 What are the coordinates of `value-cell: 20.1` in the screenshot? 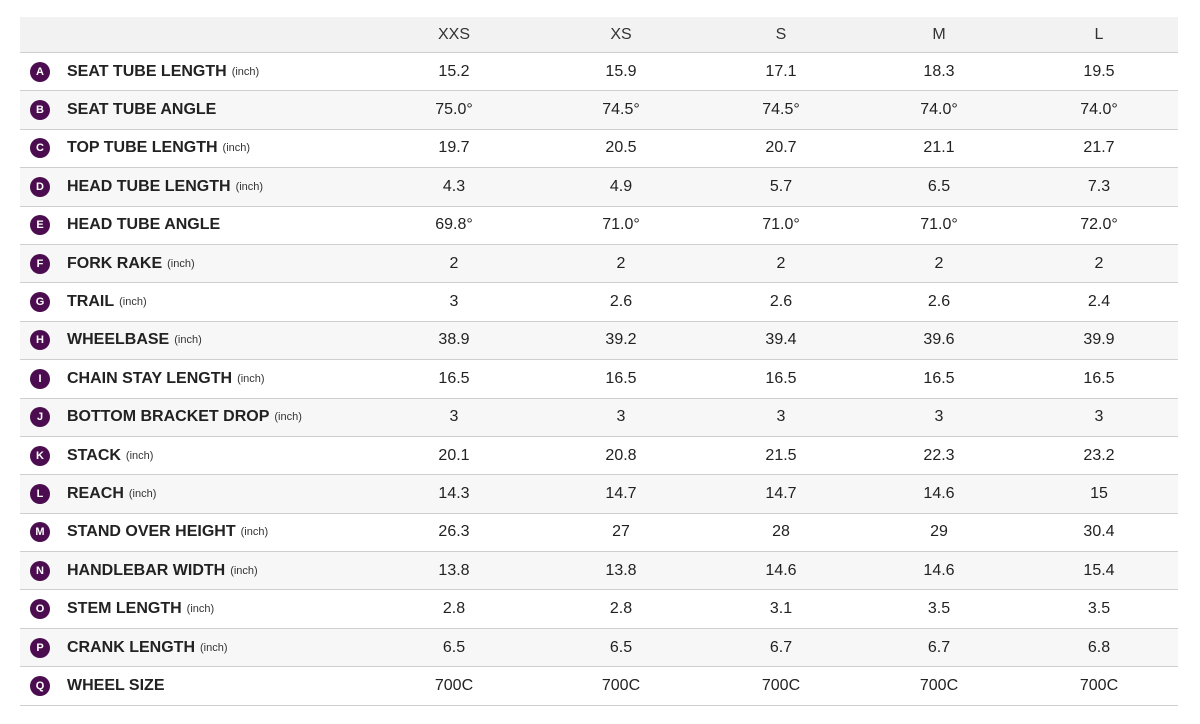 It's located at (454, 455).